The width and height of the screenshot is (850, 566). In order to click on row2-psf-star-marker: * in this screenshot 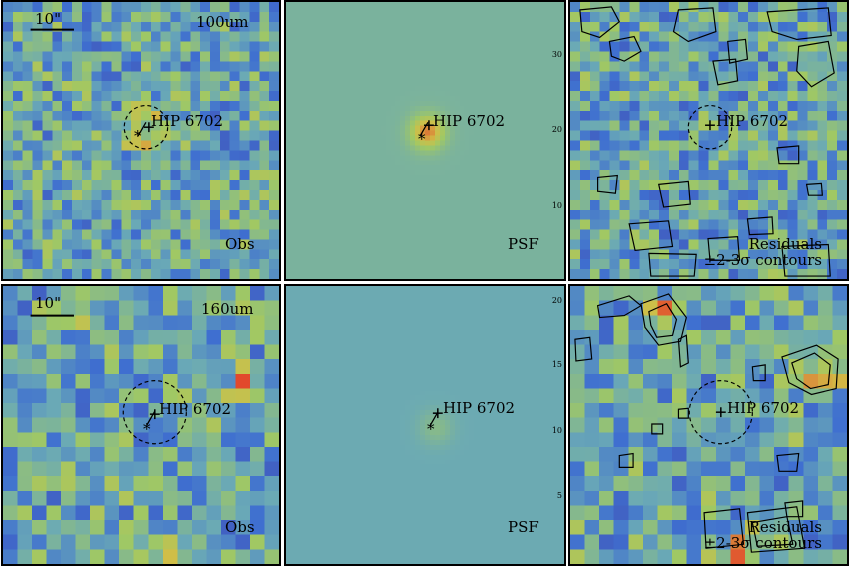, I will do `click(431, 429)`.